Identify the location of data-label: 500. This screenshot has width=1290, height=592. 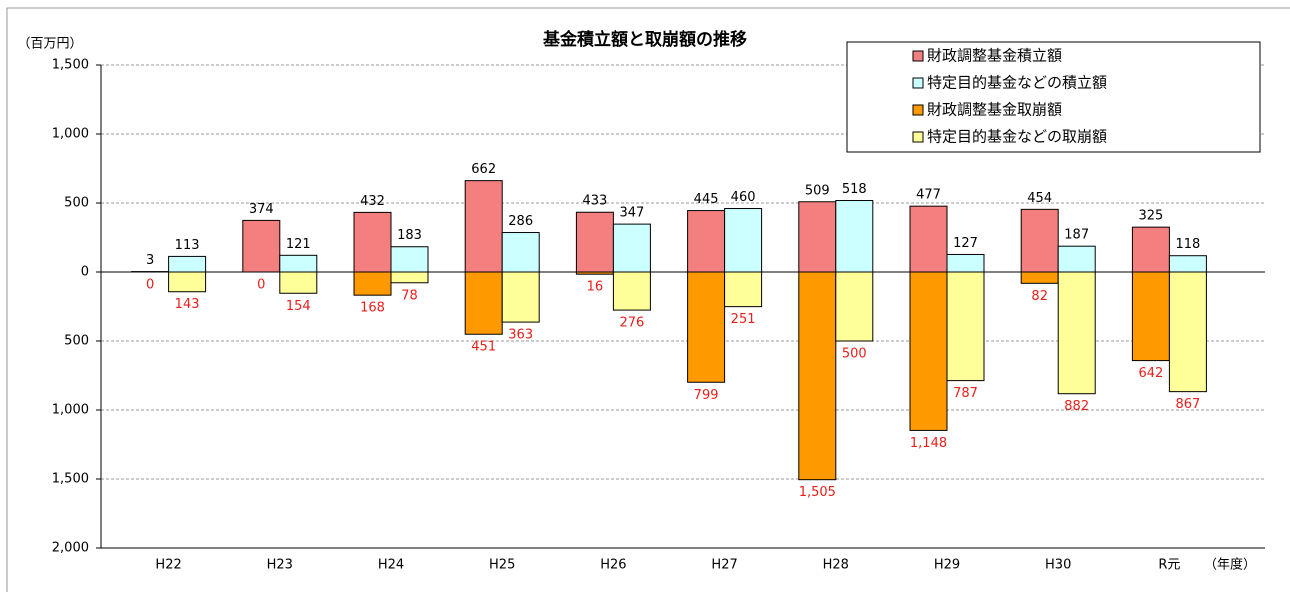
(854, 354).